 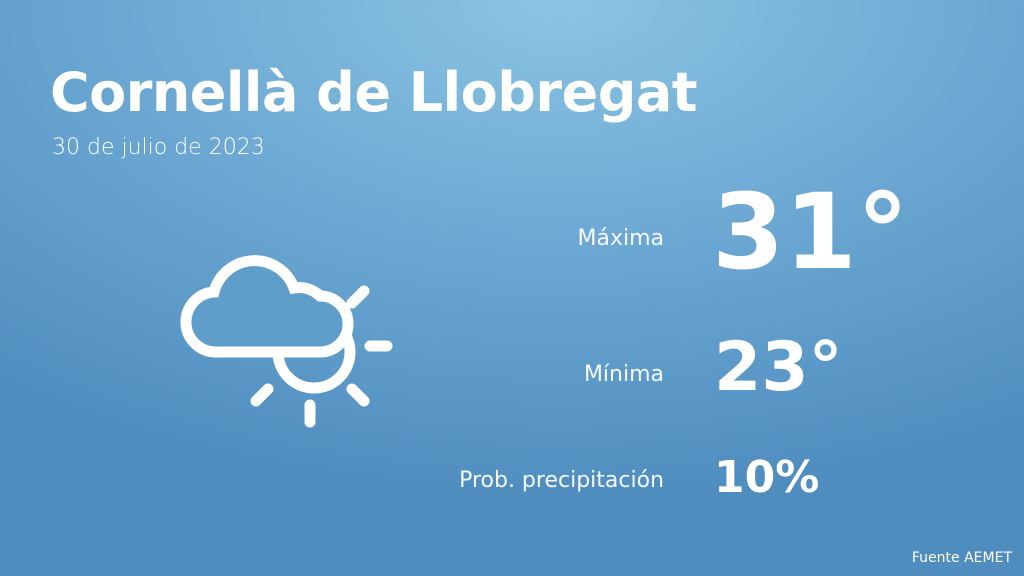 I want to click on max-label: Máxima, so click(x=620, y=238).